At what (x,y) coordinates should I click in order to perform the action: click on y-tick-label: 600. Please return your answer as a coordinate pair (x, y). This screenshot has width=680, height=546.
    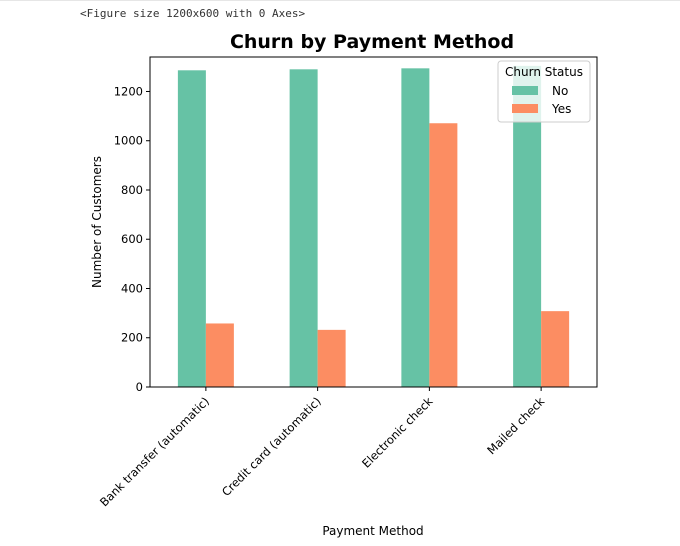
    Looking at the image, I should click on (132, 239).